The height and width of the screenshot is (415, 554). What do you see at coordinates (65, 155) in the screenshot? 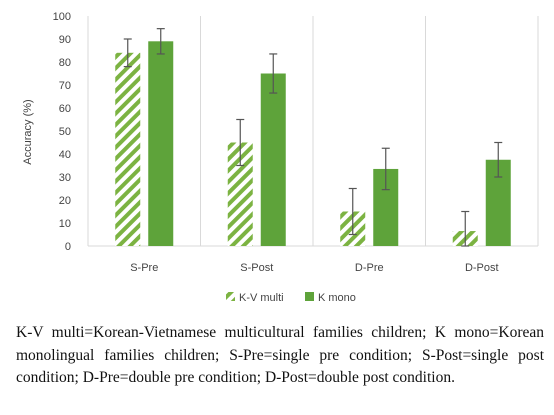
I see `y-tick-label: 40` at bounding box center [65, 155].